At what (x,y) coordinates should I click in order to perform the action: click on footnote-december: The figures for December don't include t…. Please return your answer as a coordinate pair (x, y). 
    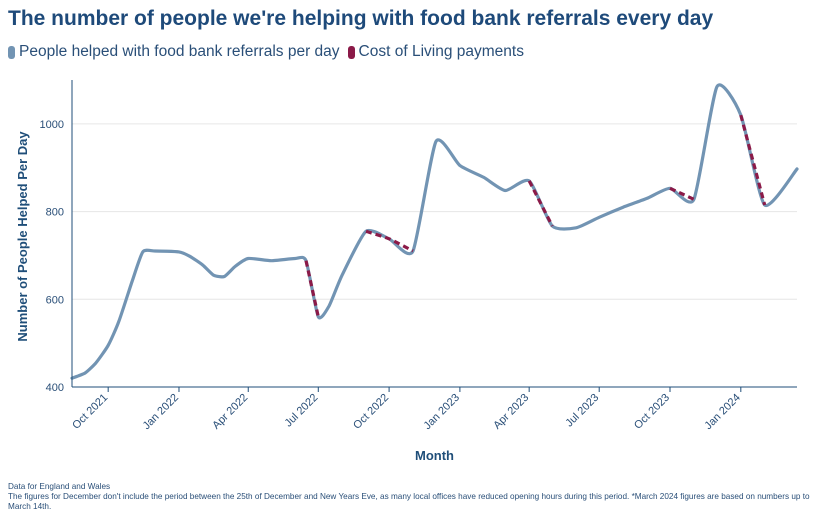
    Looking at the image, I should click on (409, 501).